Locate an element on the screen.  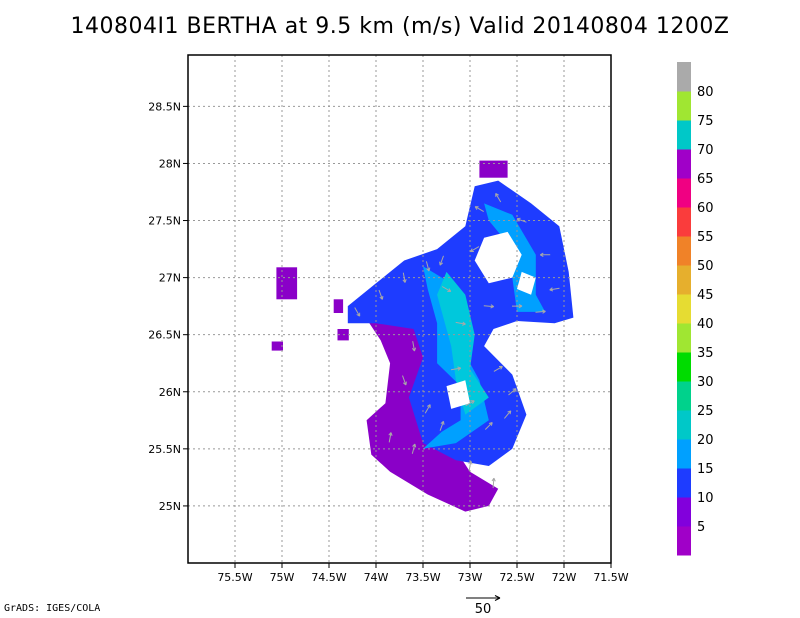
y-tick-label: 27N is located at coordinates (170, 278).